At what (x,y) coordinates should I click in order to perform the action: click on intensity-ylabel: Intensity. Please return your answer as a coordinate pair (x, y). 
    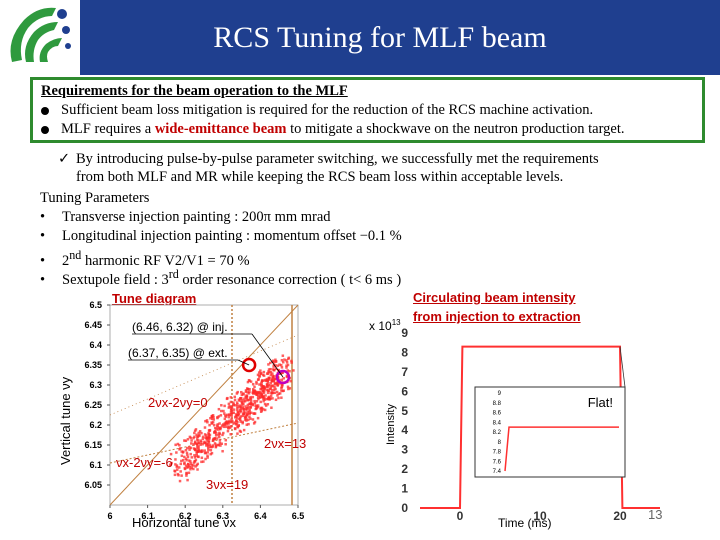
    Looking at the image, I should click on (391, 424).